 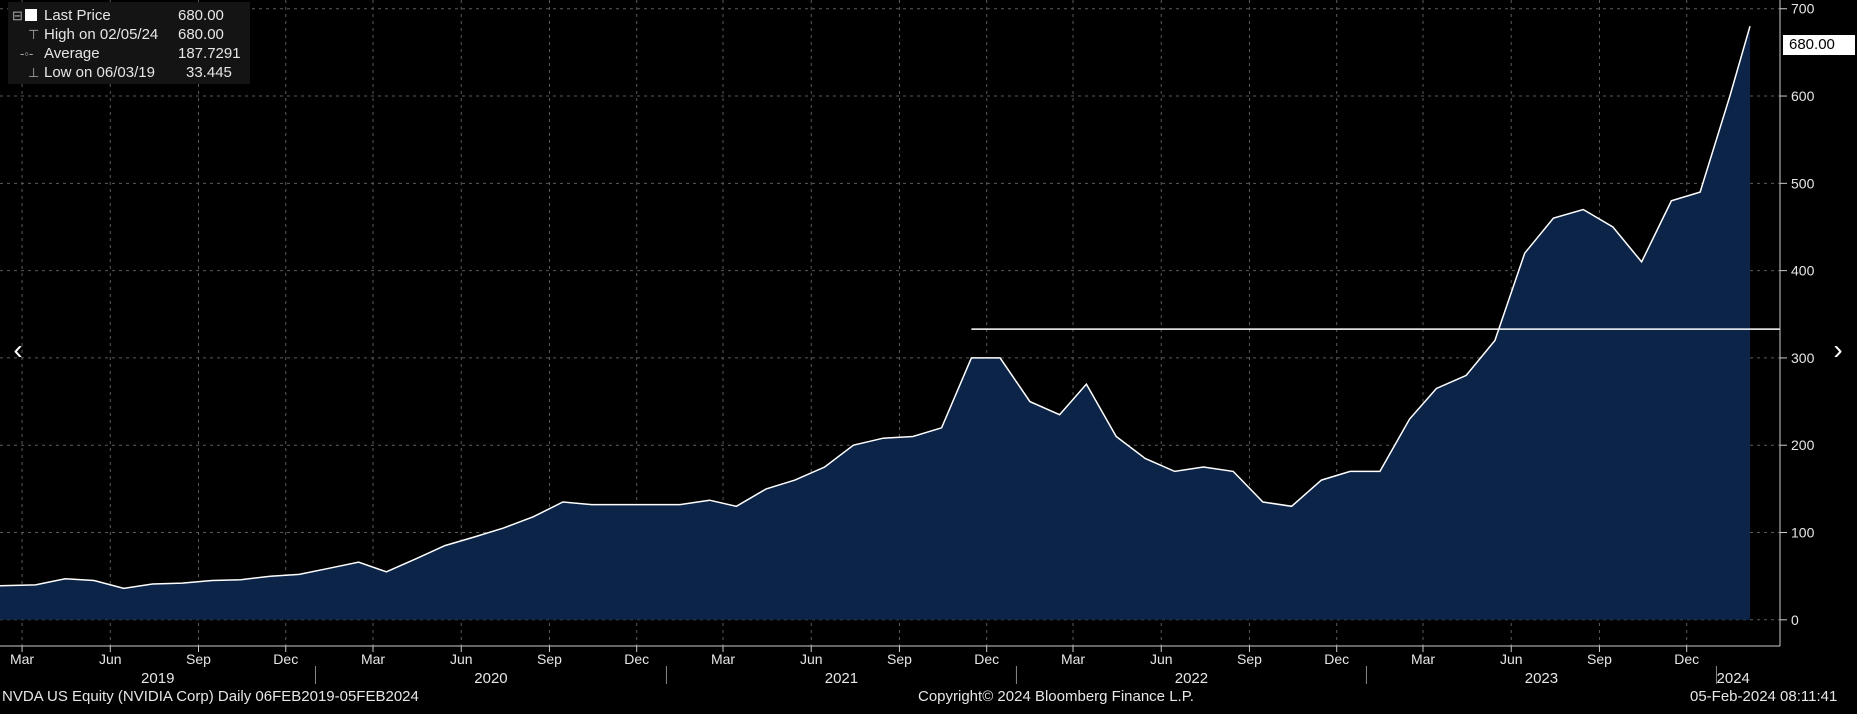 I want to click on y-tick-label: 200, so click(x=1803, y=445).